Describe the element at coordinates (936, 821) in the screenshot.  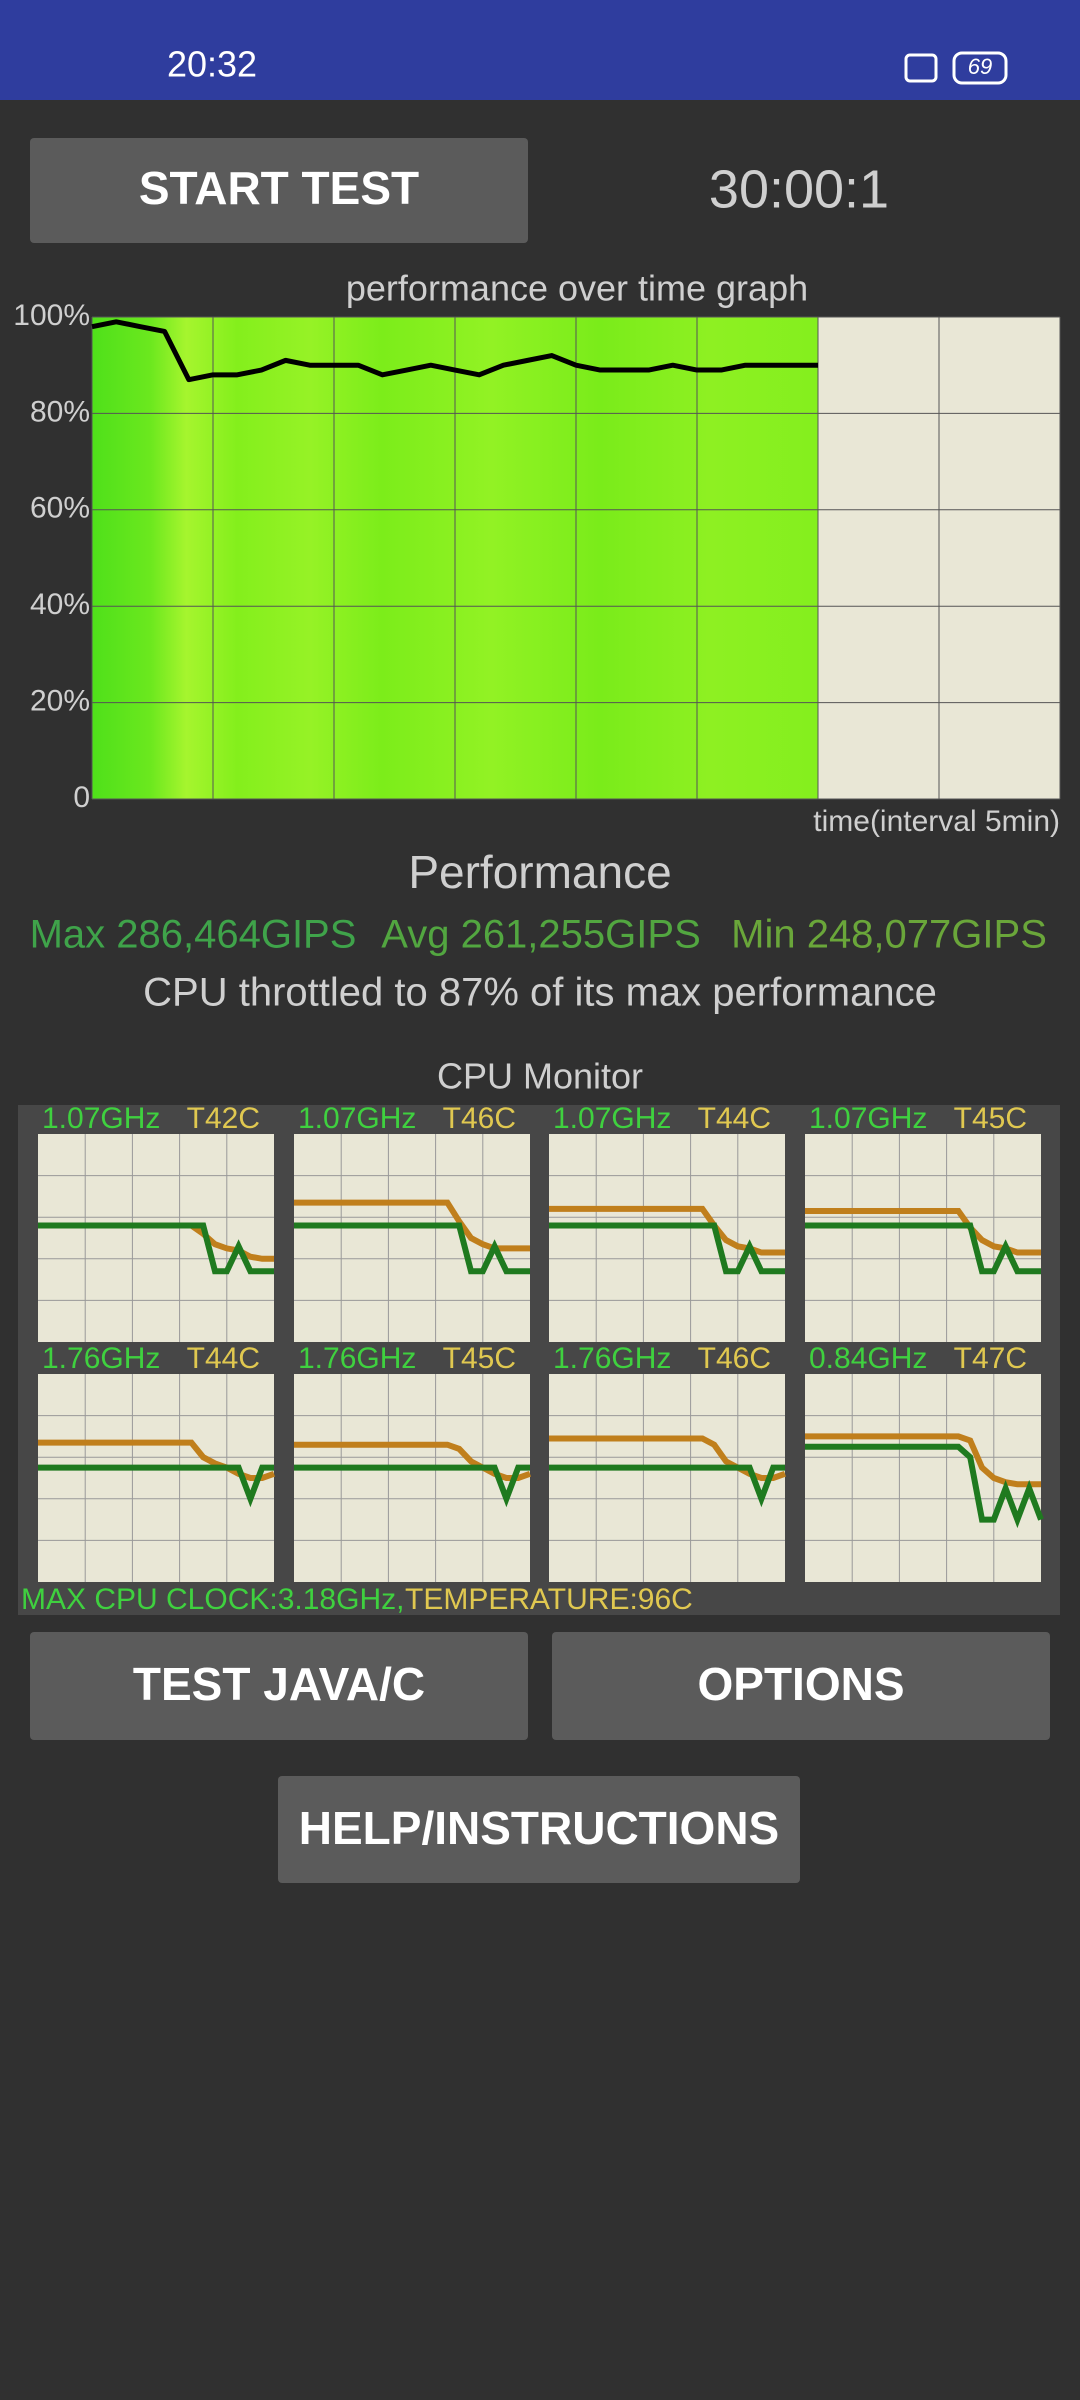
I see `x-axis-label: time(interval 5min)` at that location.